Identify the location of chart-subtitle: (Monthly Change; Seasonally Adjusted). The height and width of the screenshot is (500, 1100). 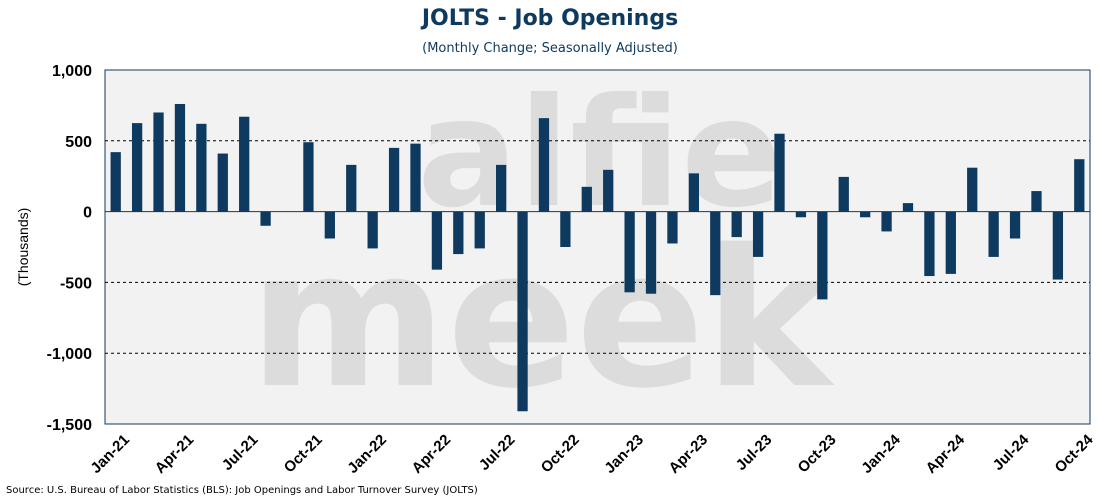
(550, 48).